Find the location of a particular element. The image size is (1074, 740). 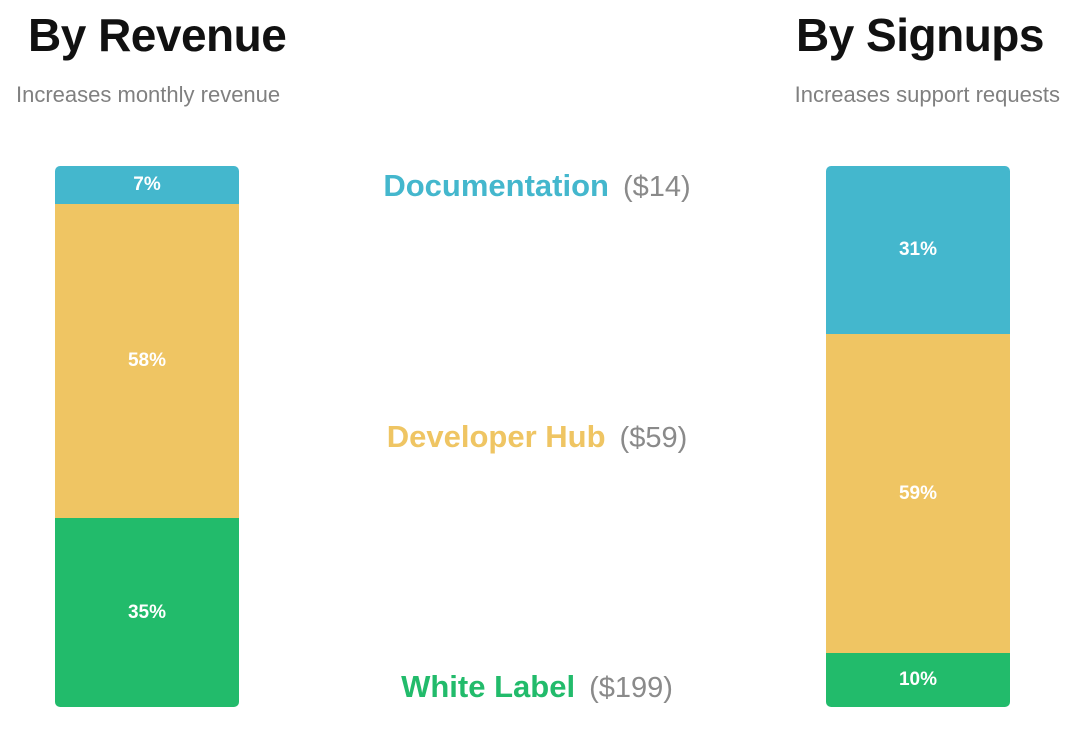

bar-segment-label-documentation: 7% is located at coordinates (147, 184).